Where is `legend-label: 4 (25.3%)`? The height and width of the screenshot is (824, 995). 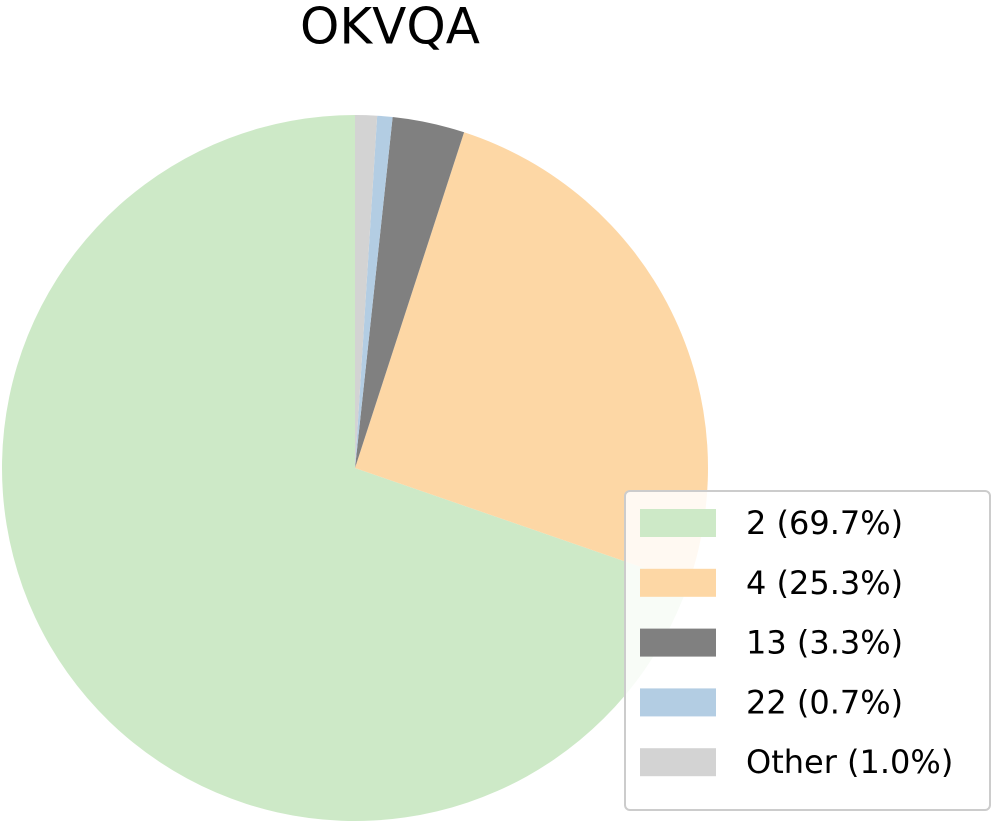
legend-label: 4 (25.3%) is located at coordinates (824, 583).